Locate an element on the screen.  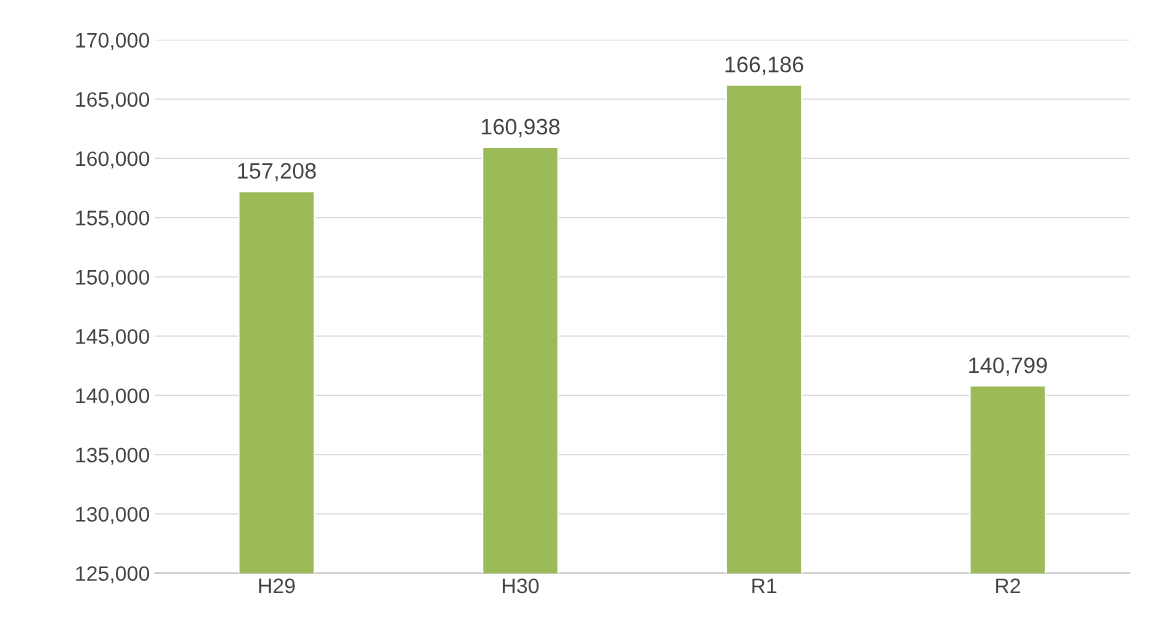
y-tick-label: 140,000 is located at coordinates (113, 397).